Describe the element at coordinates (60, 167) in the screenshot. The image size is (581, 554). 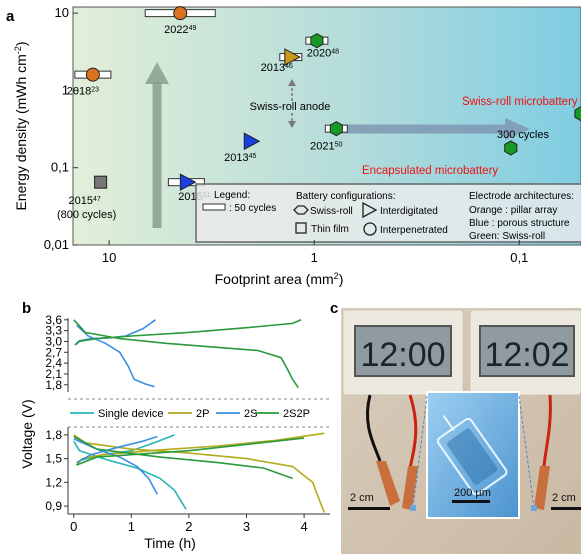
I see `y-tick-label-a: 0,1` at that location.